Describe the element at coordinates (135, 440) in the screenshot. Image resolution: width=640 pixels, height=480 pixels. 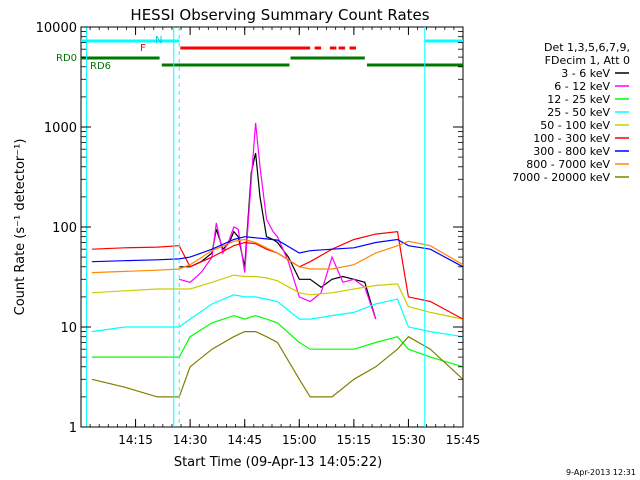
I see `x-tick-label: 14:15` at that location.